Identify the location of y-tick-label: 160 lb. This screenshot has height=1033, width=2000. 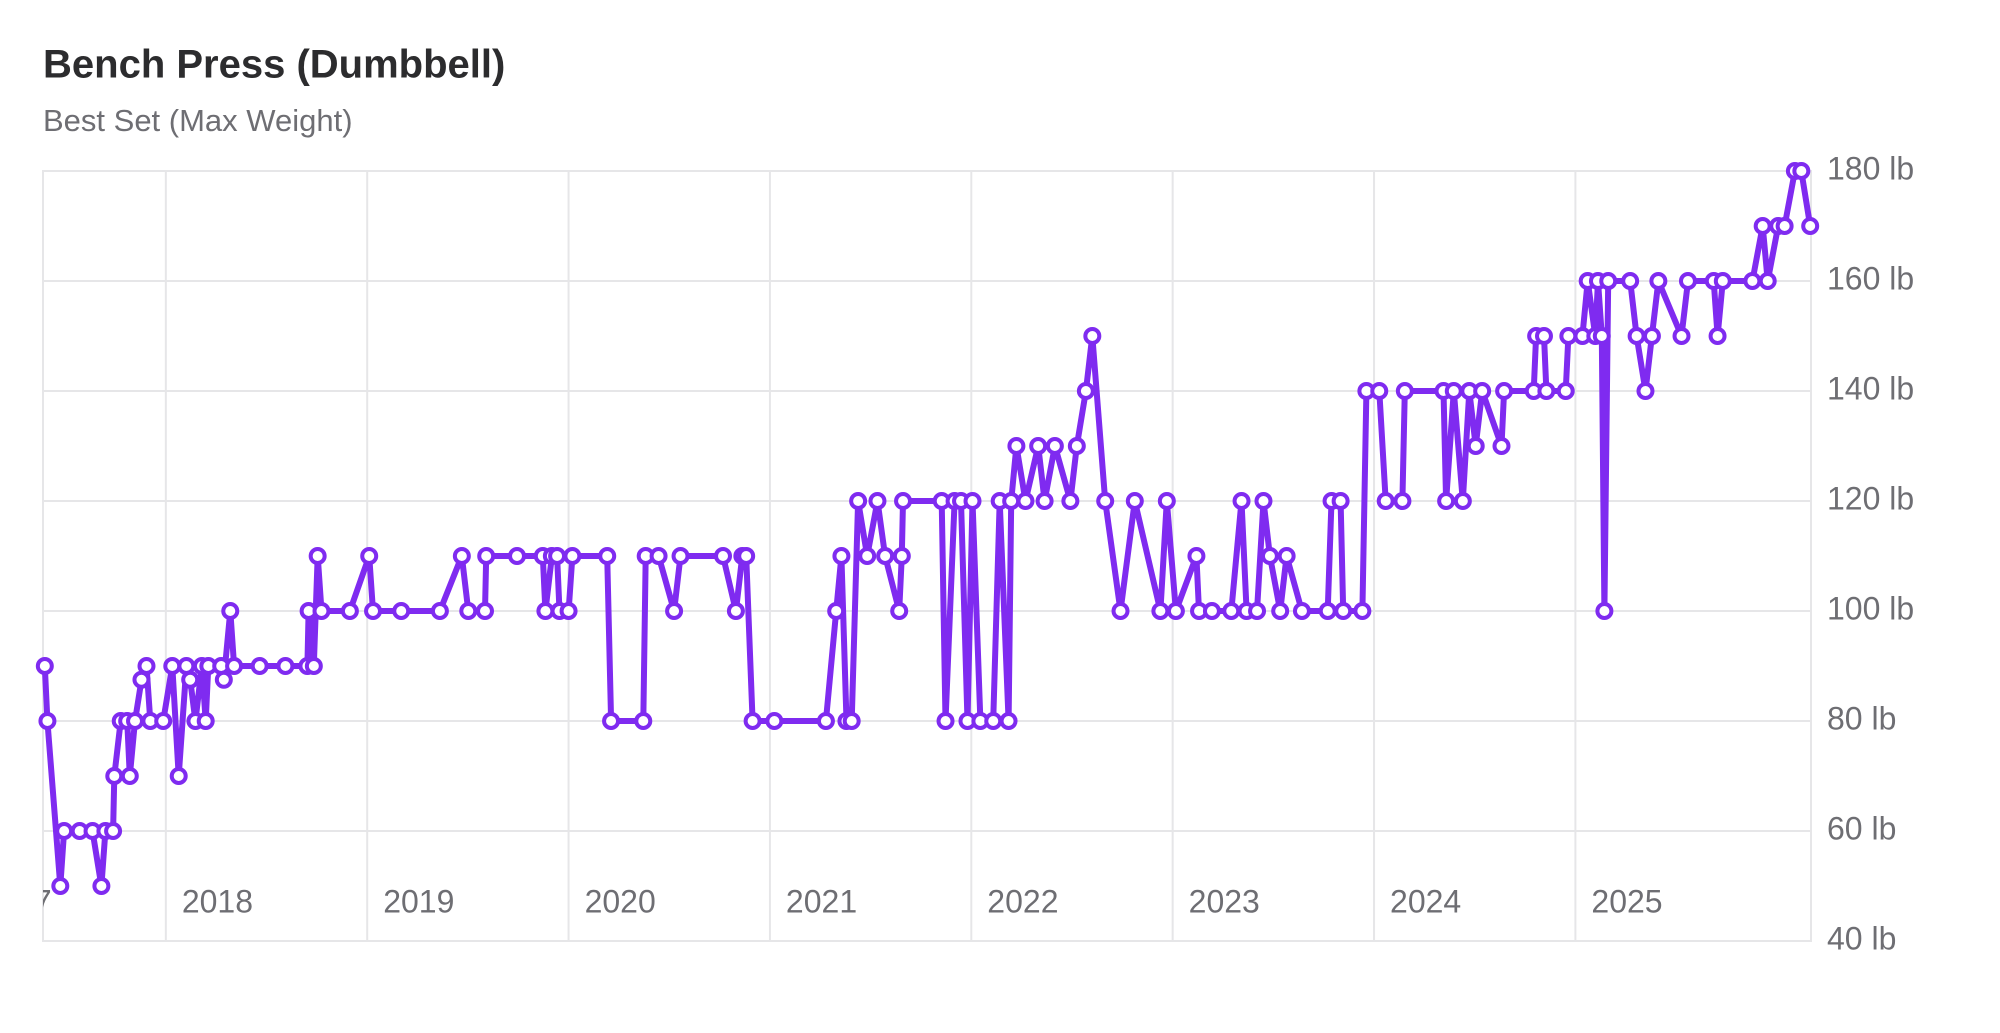
(1870, 278).